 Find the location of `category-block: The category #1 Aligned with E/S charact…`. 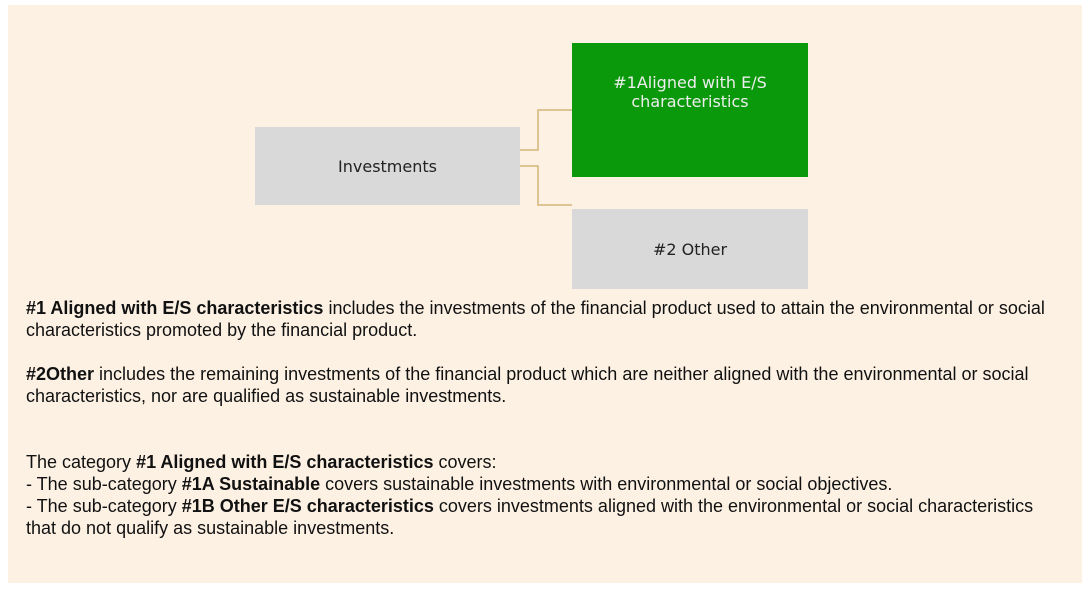

category-block: The category #1 Aligned with E/S charact… is located at coordinates (546, 495).